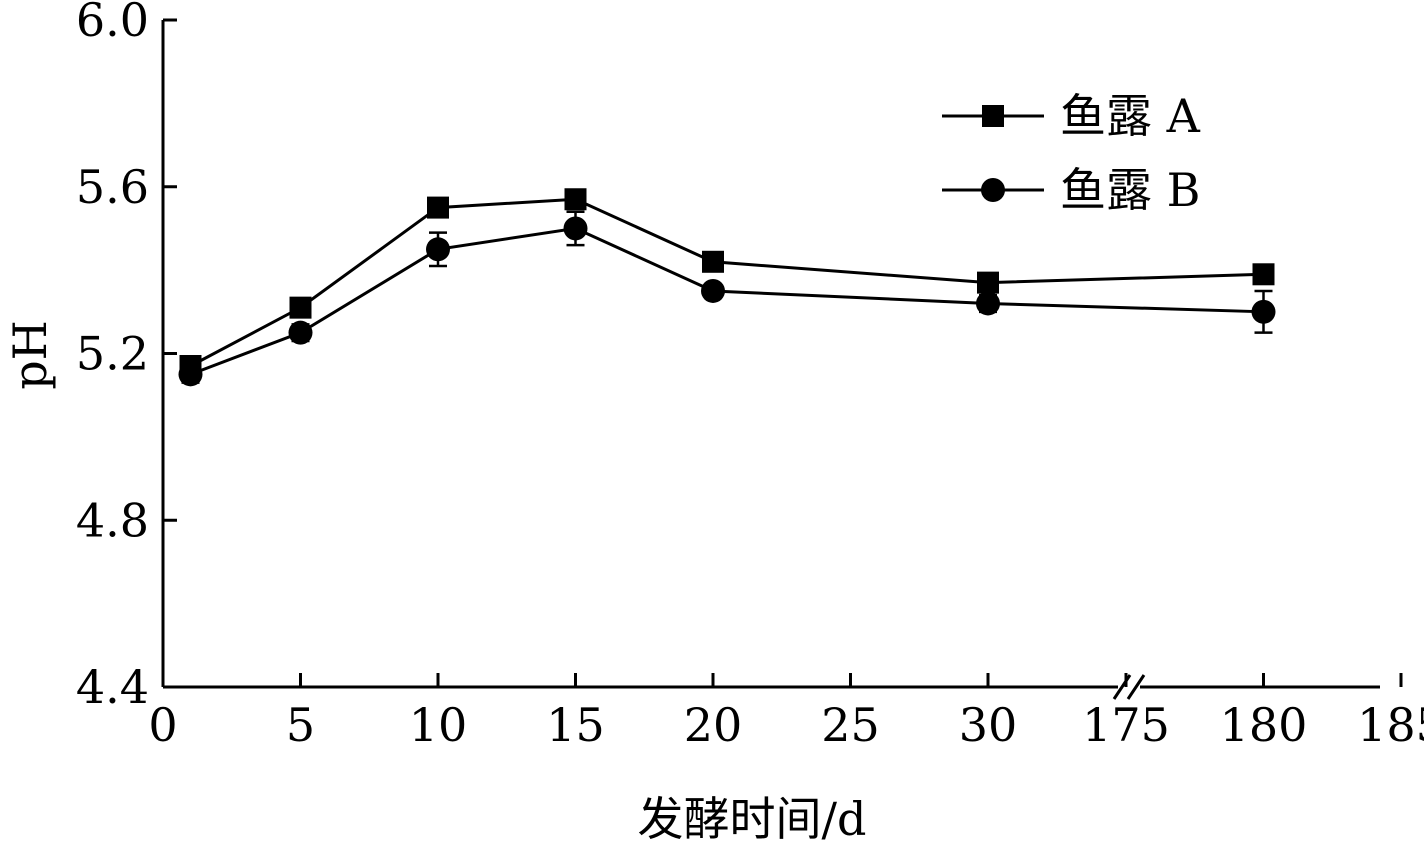 The image size is (1424, 844). What do you see at coordinates (988, 725) in the screenshot?
I see `x-tick-label: 30` at bounding box center [988, 725].